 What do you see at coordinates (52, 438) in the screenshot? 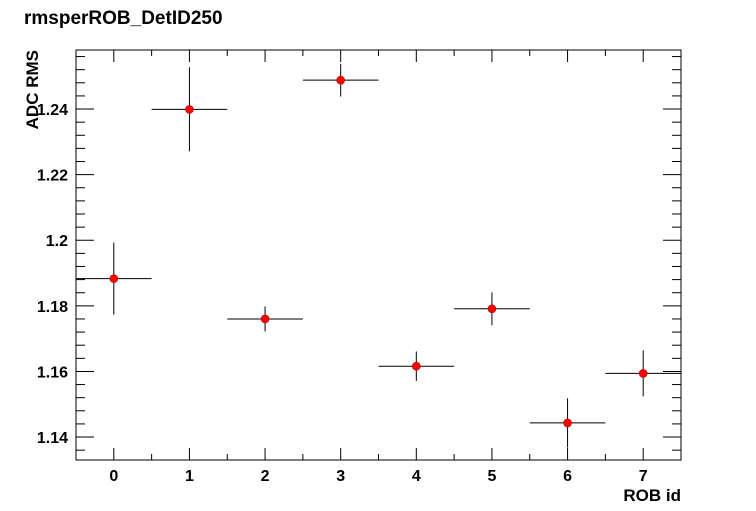
I see `y-tick-label: 1.14` at bounding box center [52, 438].